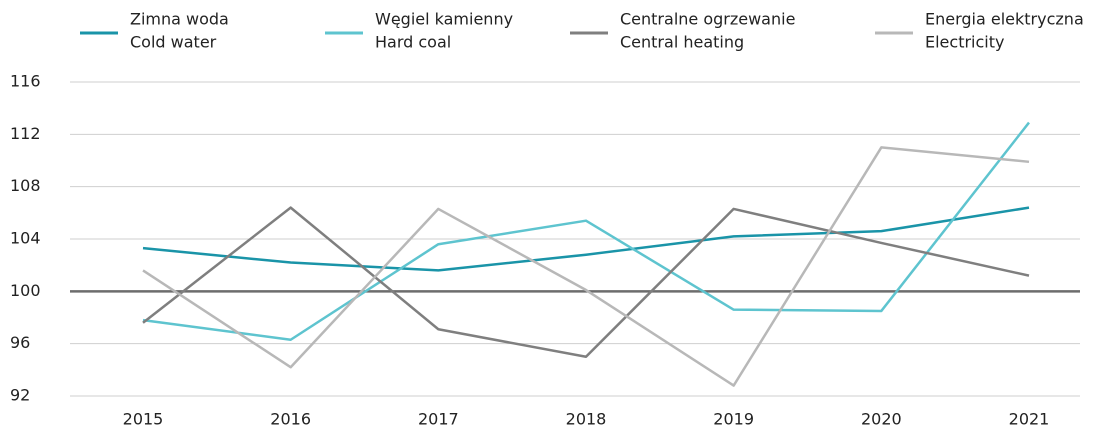 The width and height of the screenshot is (1109, 439). What do you see at coordinates (25, 133) in the screenshot?
I see `y-tick-label: 112` at bounding box center [25, 133].